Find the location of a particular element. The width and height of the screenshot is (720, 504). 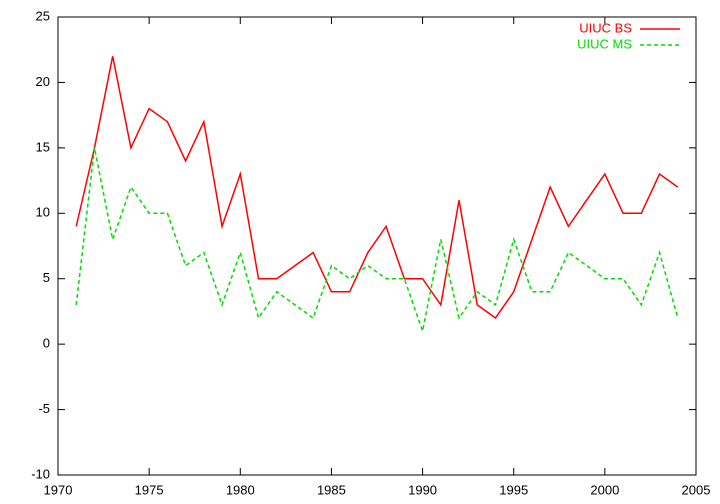

legend-label: UIUC MS is located at coordinates (604, 43).